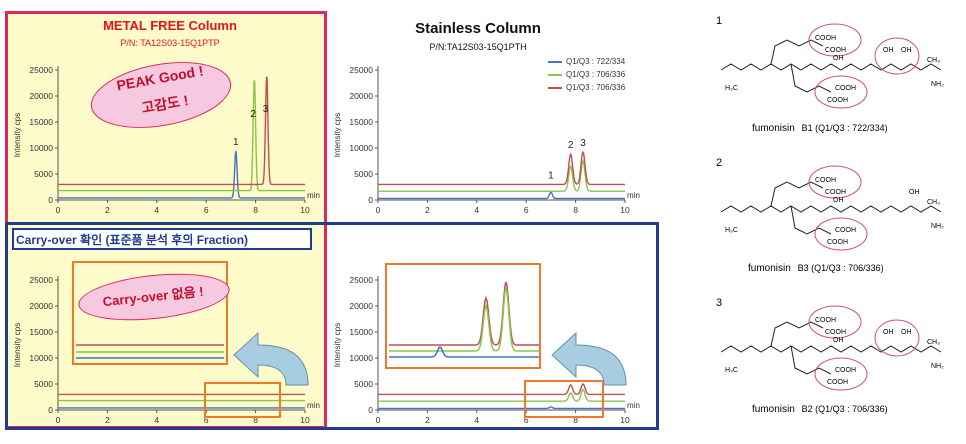 This screenshot has height=444, width=966. What do you see at coordinates (337, 135) in the screenshot?
I see `y-axis-label: Intensity cps` at bounding box center [337, 135].